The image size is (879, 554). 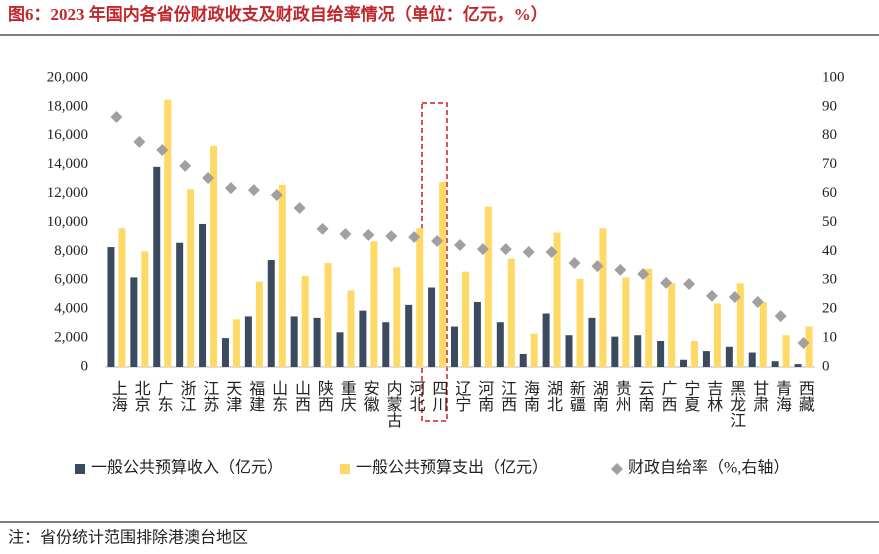 I want to click on x-tick-label: 山东, so click(x=278, y=396).